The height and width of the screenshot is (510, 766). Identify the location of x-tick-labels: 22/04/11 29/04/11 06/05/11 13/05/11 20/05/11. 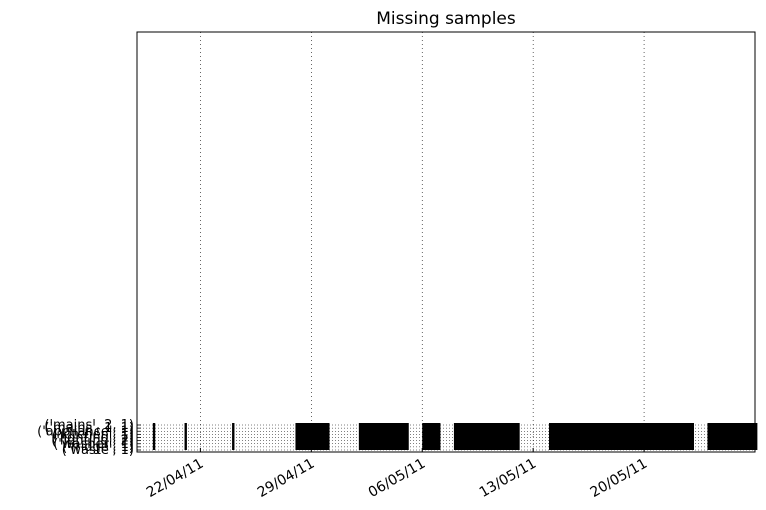
(397, 478).